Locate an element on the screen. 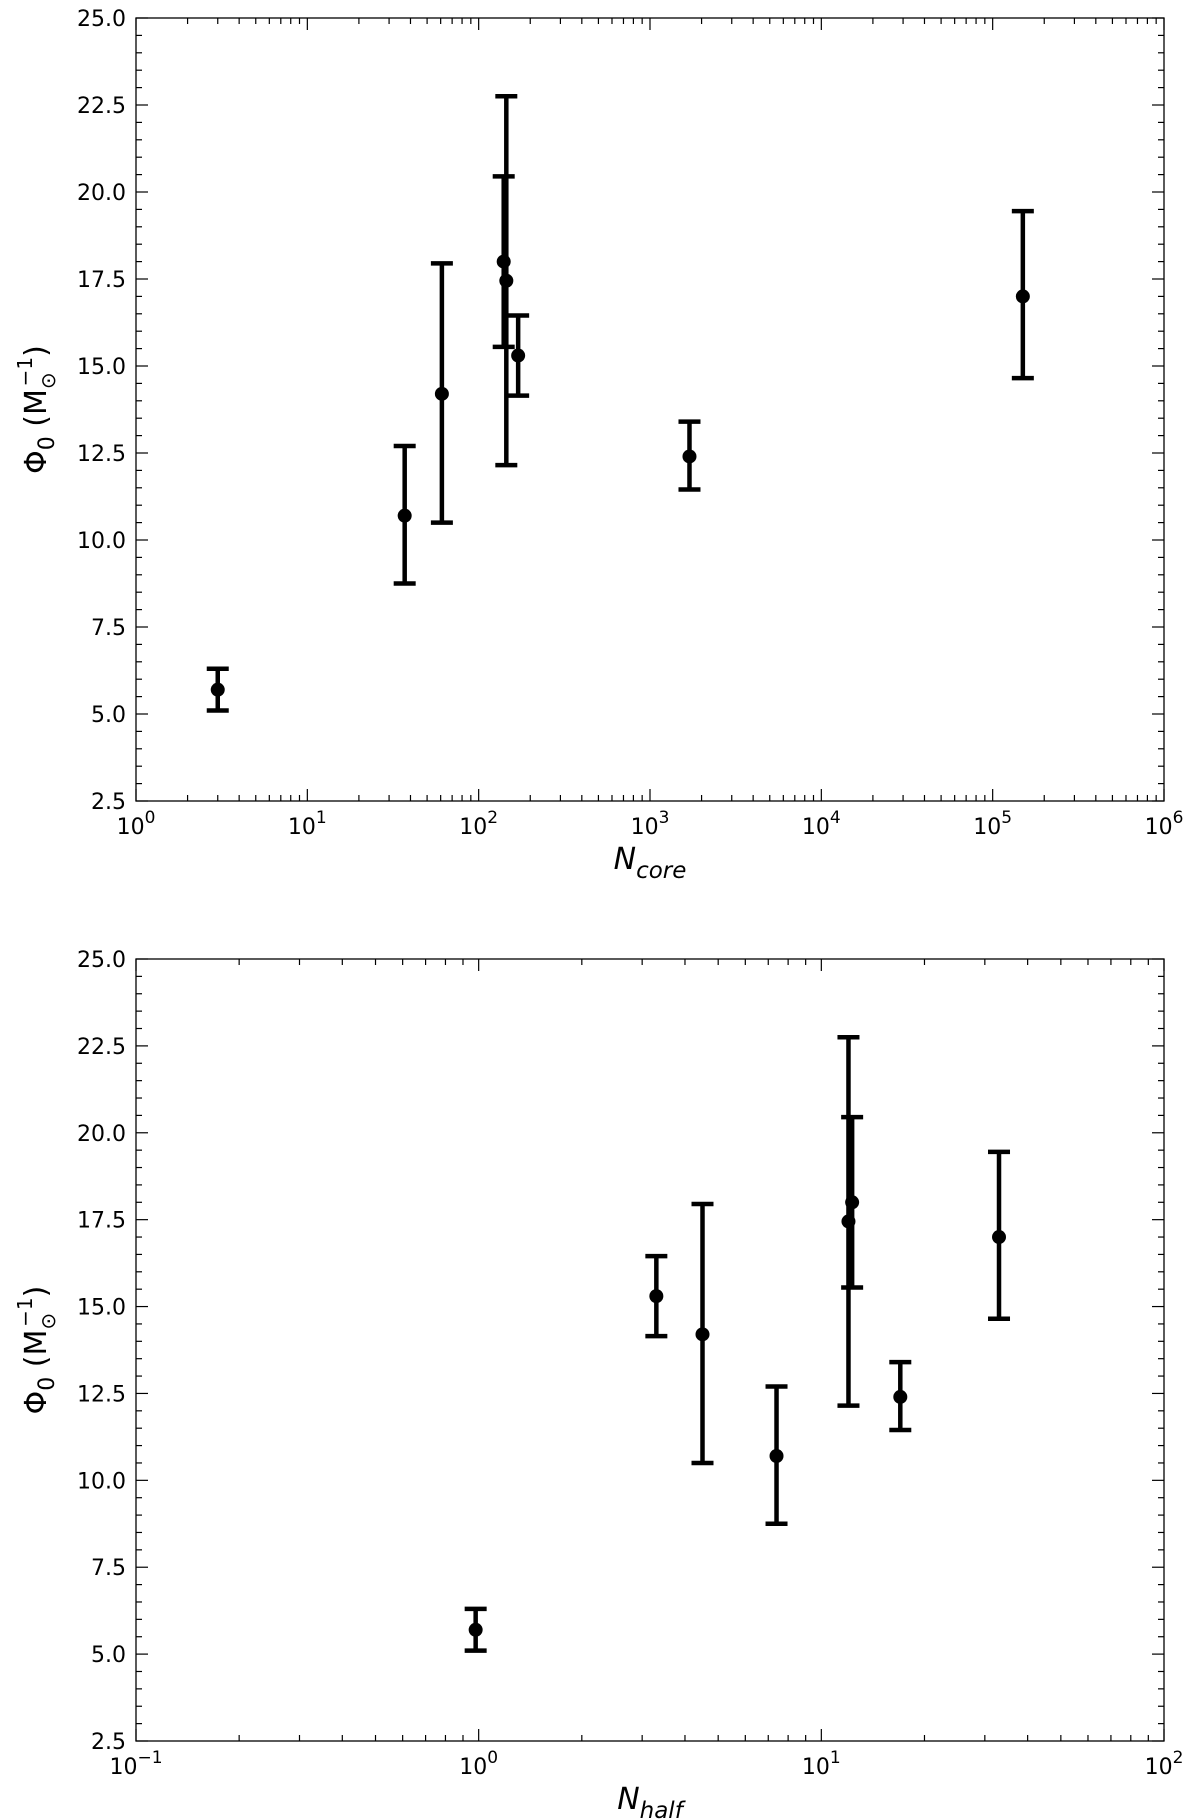  y-axis-label-subscript: 0 is located at coordinates (47, 1384).